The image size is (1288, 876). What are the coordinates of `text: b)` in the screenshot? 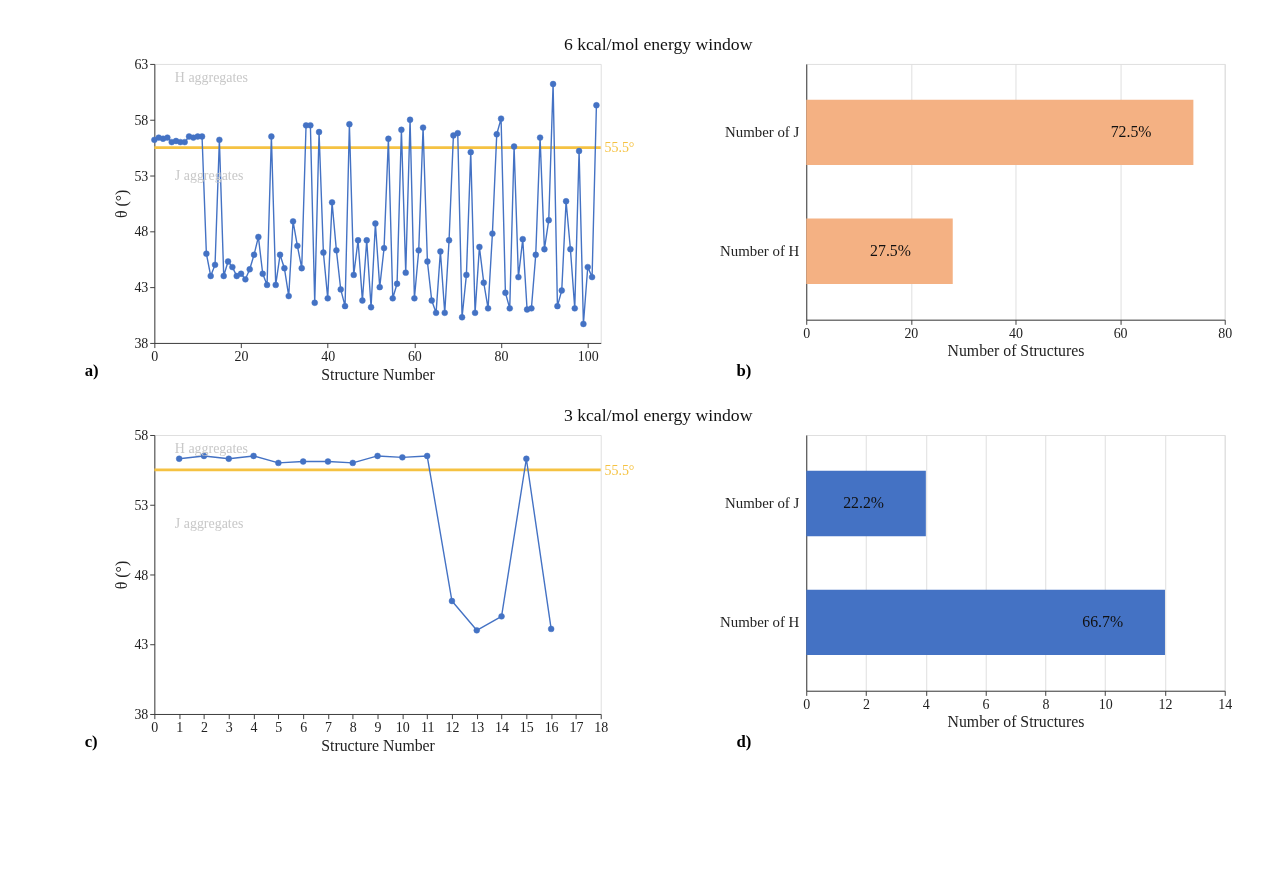 It's located at (744, 370).